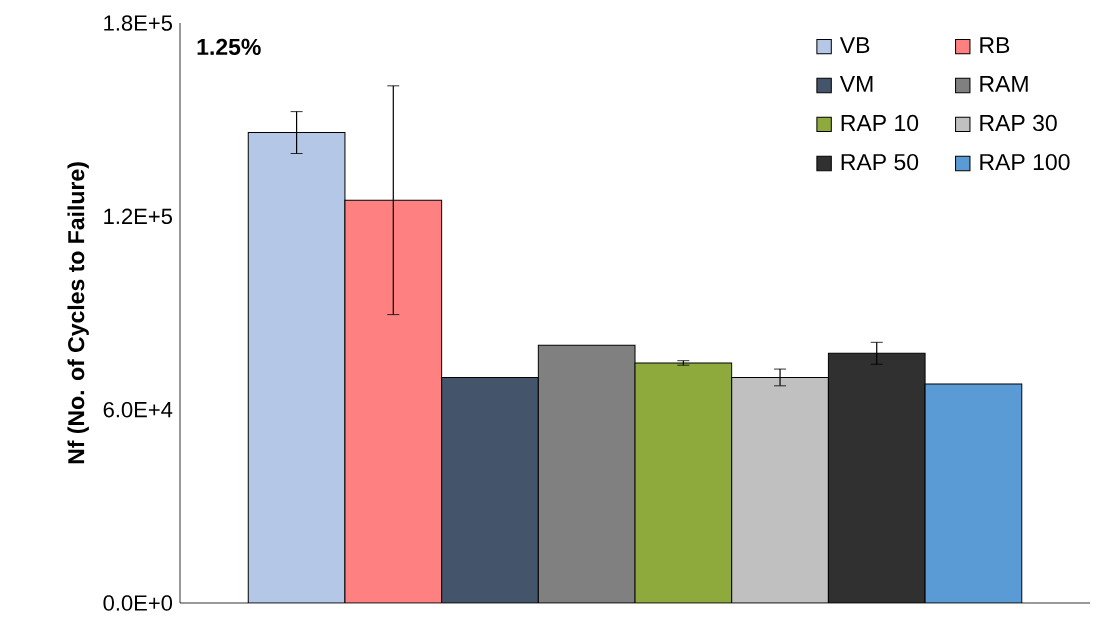 The height and width of the screenshot is (622, 1096). Describe the element at coordinates (1004, 84) in the screenshot. I see `legend-label: RAM` at that location.